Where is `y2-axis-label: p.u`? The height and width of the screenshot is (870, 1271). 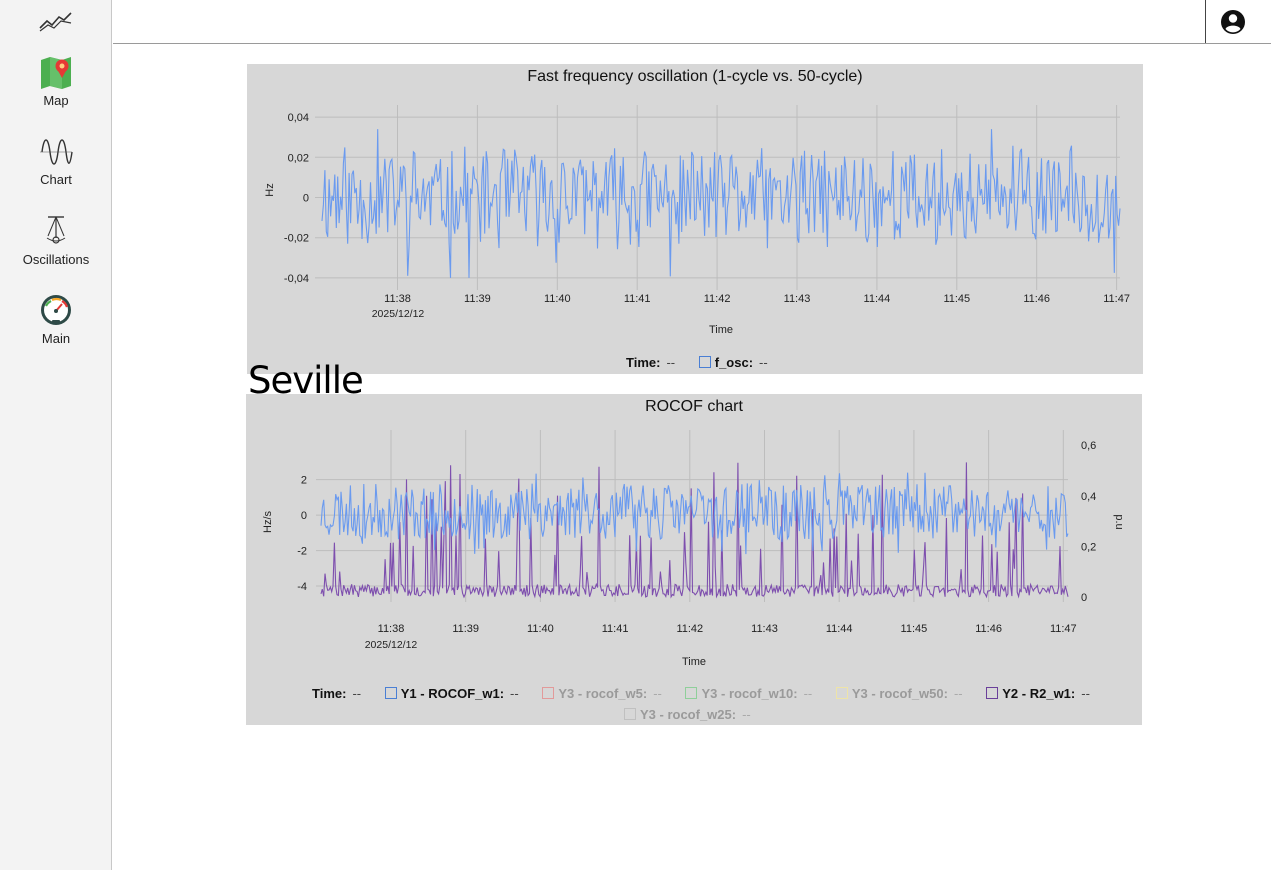
y2-axis-label: p.u is located at coordinates (1119, 521).